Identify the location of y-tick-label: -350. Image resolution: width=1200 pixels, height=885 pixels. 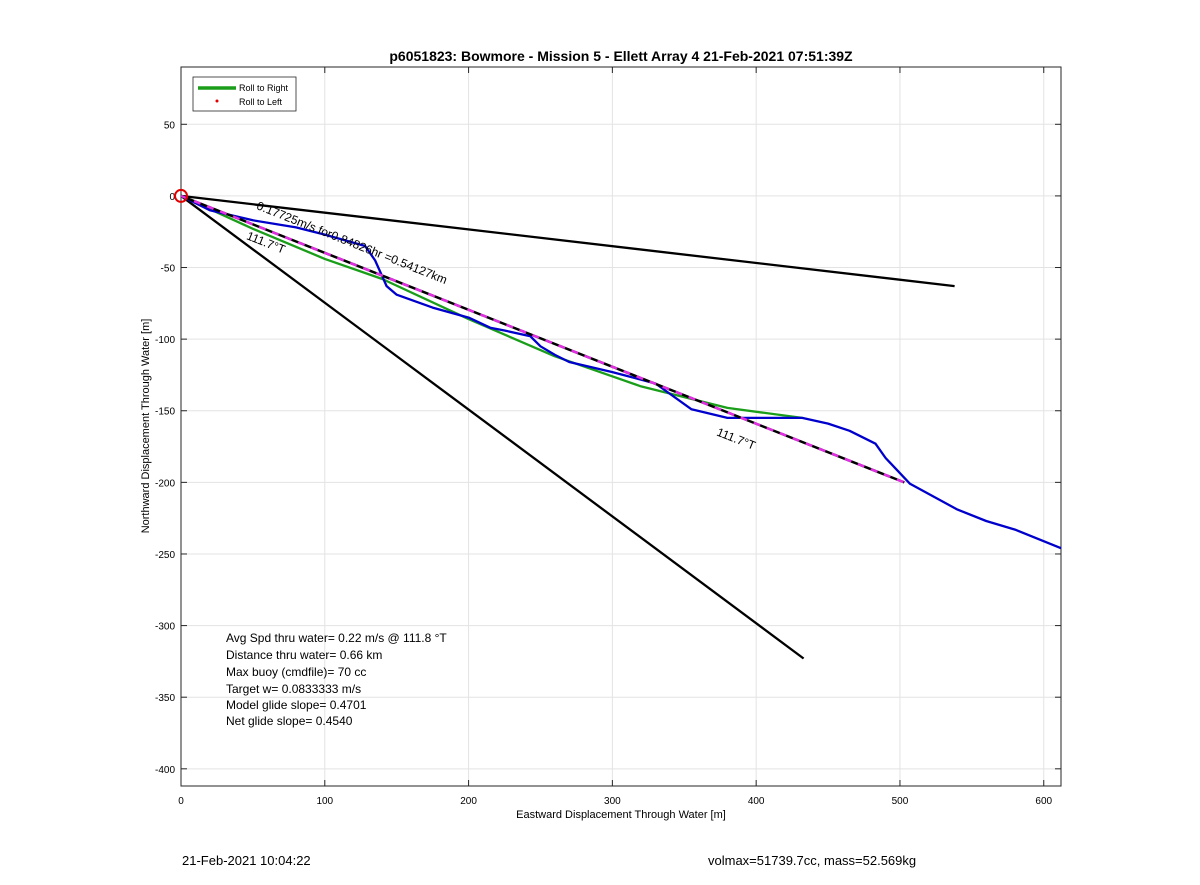
(165, 698).